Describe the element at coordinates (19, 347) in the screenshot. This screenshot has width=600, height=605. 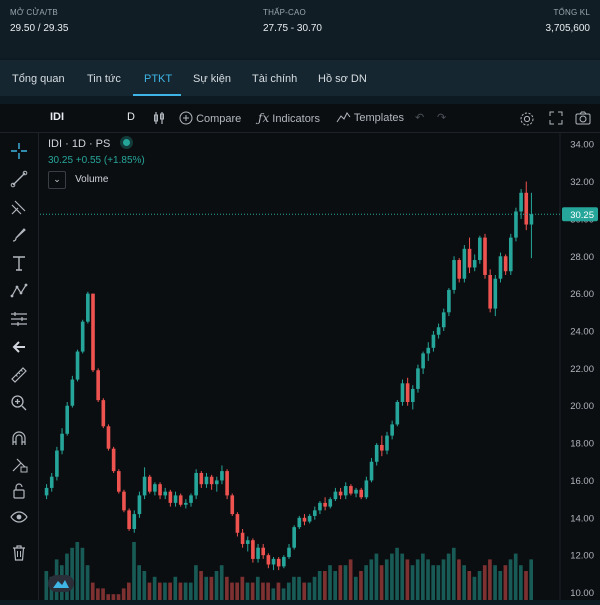
I see `arrow-left-icon` at that location.